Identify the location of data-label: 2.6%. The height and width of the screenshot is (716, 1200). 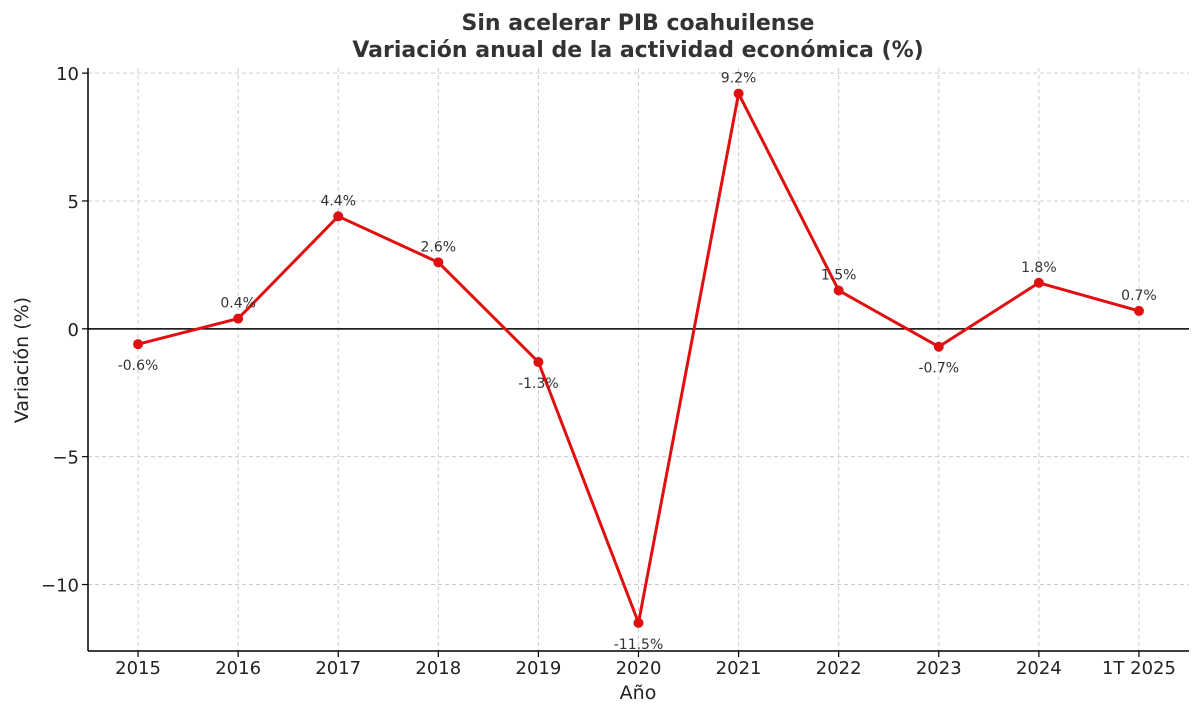
(439, 247).